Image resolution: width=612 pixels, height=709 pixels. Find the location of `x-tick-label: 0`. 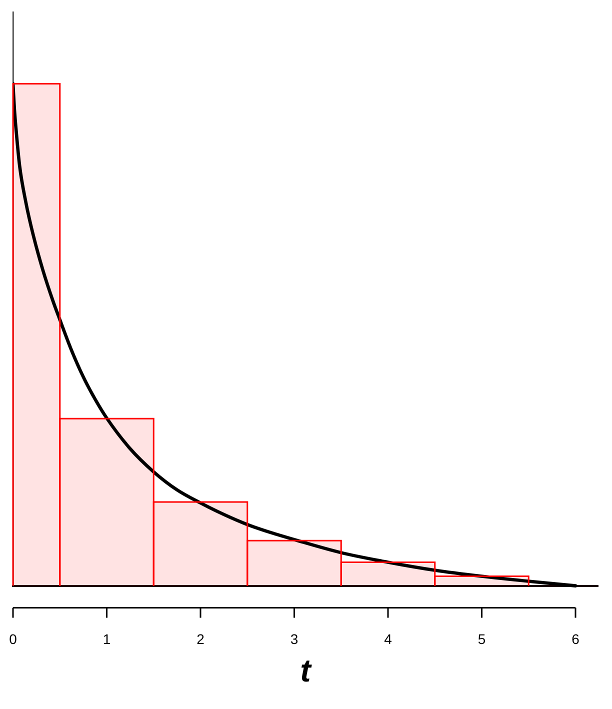

x-tick-label: 0 is located at coordinates (13, 639).